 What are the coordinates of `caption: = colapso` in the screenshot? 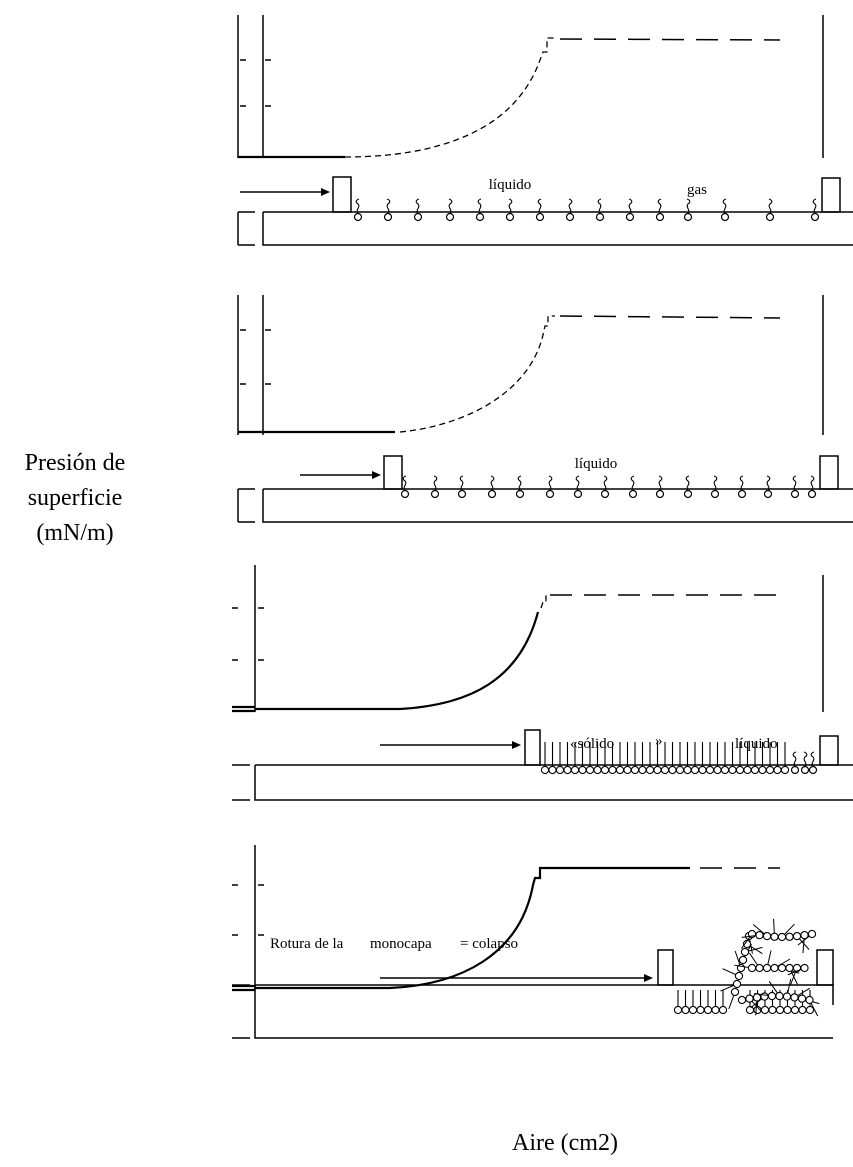 It's located at (489, 944).